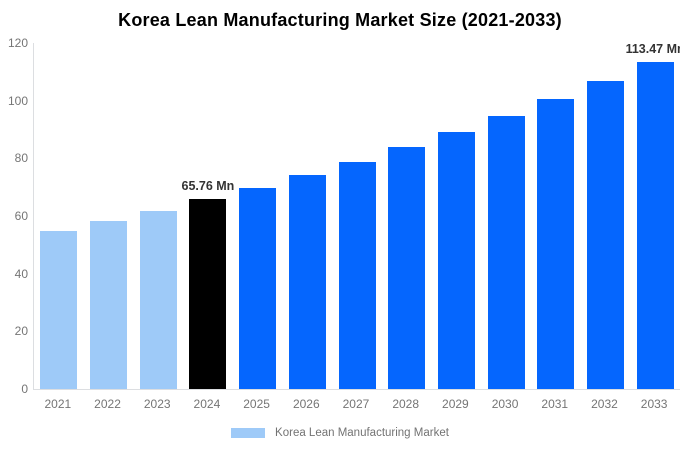 Image resolution: width=680 pixels, height=450 pixels. What do you see at coordinates (652, 48) in the screenshot?
I see `point-label-2033: 113.47 Mn` at bounding box center [652, 48].